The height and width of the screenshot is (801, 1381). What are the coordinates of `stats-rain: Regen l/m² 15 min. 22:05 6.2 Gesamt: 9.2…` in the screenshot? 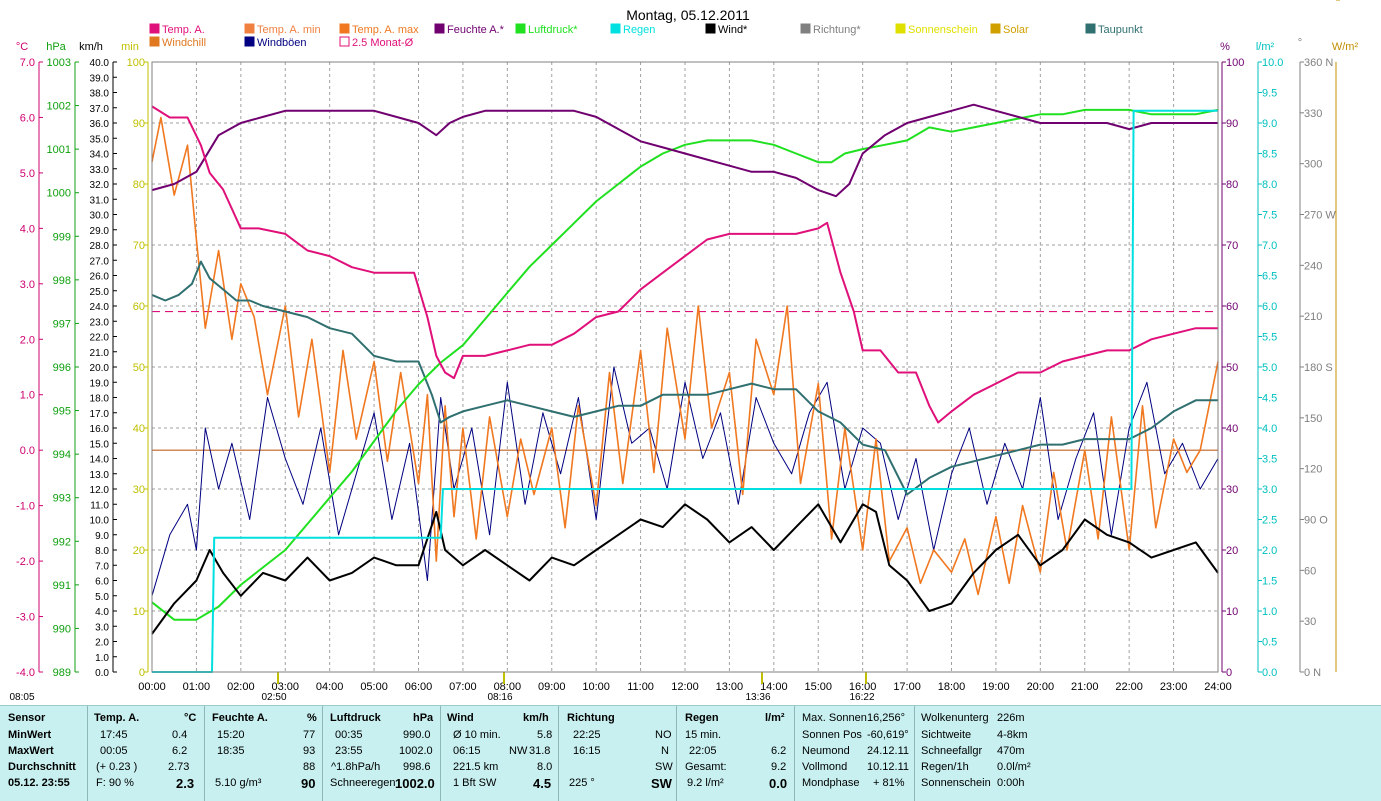 It's located at (736, 753).